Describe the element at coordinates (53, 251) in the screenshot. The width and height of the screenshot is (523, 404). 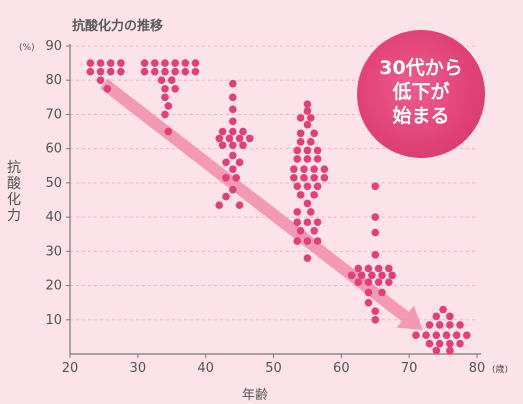
I see `y-tick-label-30: 30` at that location.